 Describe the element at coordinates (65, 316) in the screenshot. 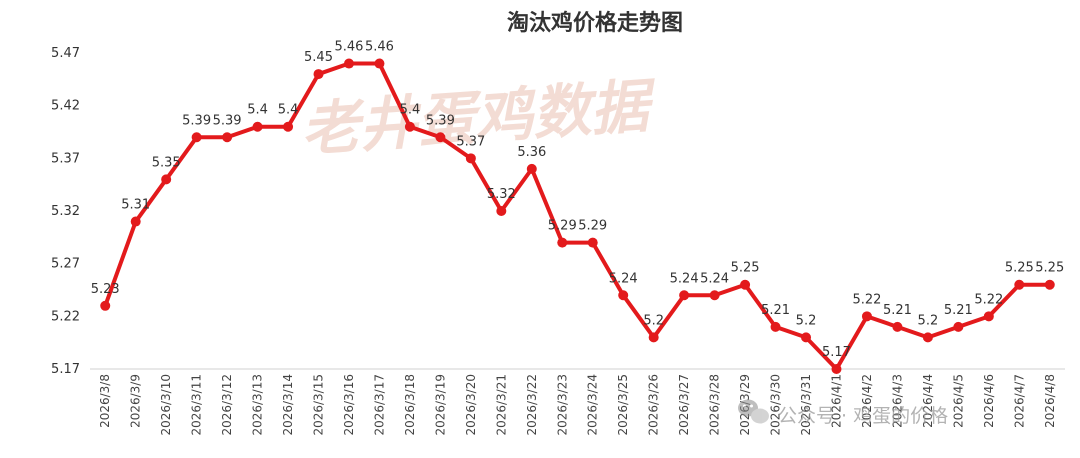

I see `y-tick-label: 5.22` at that location.